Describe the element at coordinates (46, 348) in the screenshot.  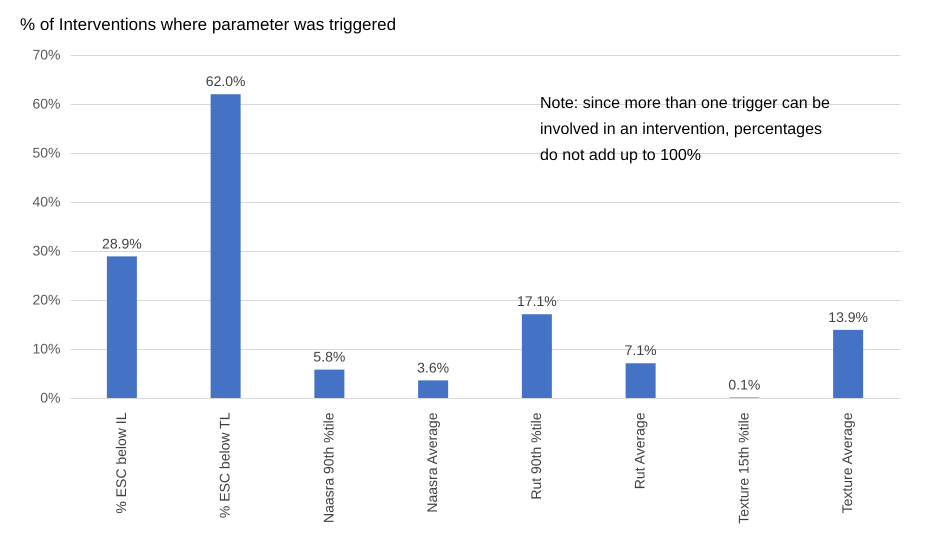
I see `y-tick-label: 10%` at that location.